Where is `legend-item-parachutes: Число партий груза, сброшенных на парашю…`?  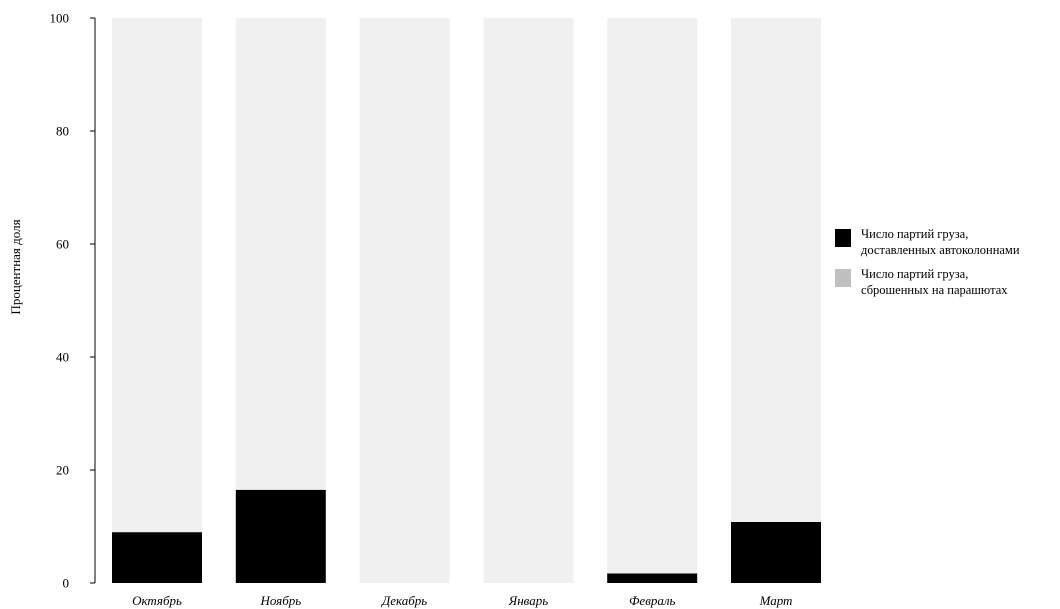 legend-item-parachutes: Число партий груза, сброшенных на парашю… is located at coordinates (947, 282).